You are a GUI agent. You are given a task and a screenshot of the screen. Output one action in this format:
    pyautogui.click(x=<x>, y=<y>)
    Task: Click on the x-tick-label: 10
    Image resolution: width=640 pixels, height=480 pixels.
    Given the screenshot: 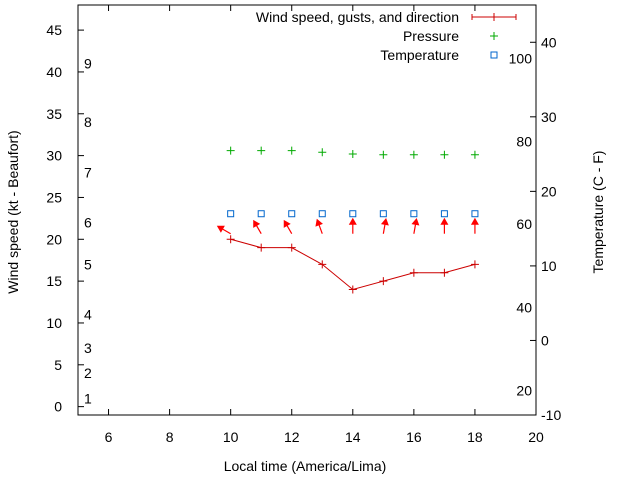 What is the action you would take?
    pyautogui.click(x=231, y=437)
    